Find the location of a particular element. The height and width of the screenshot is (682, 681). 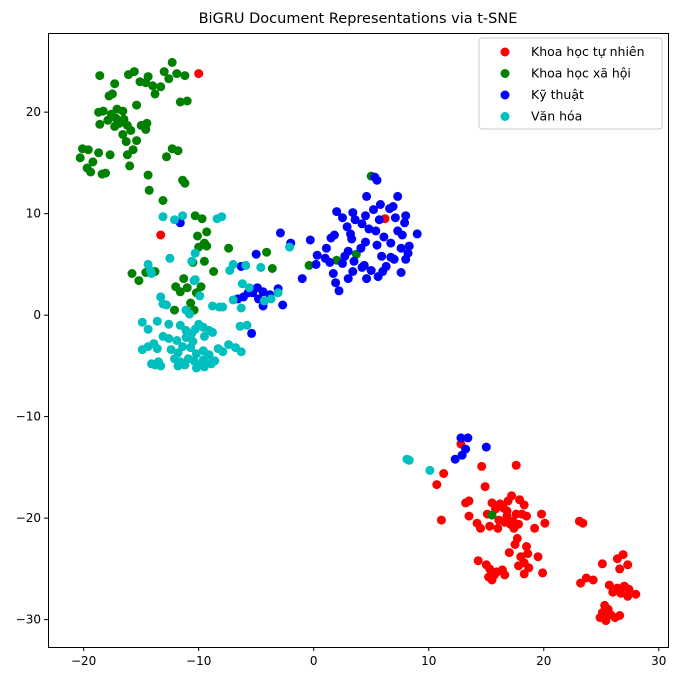

legend-frame is located at coordinates (570, 83).